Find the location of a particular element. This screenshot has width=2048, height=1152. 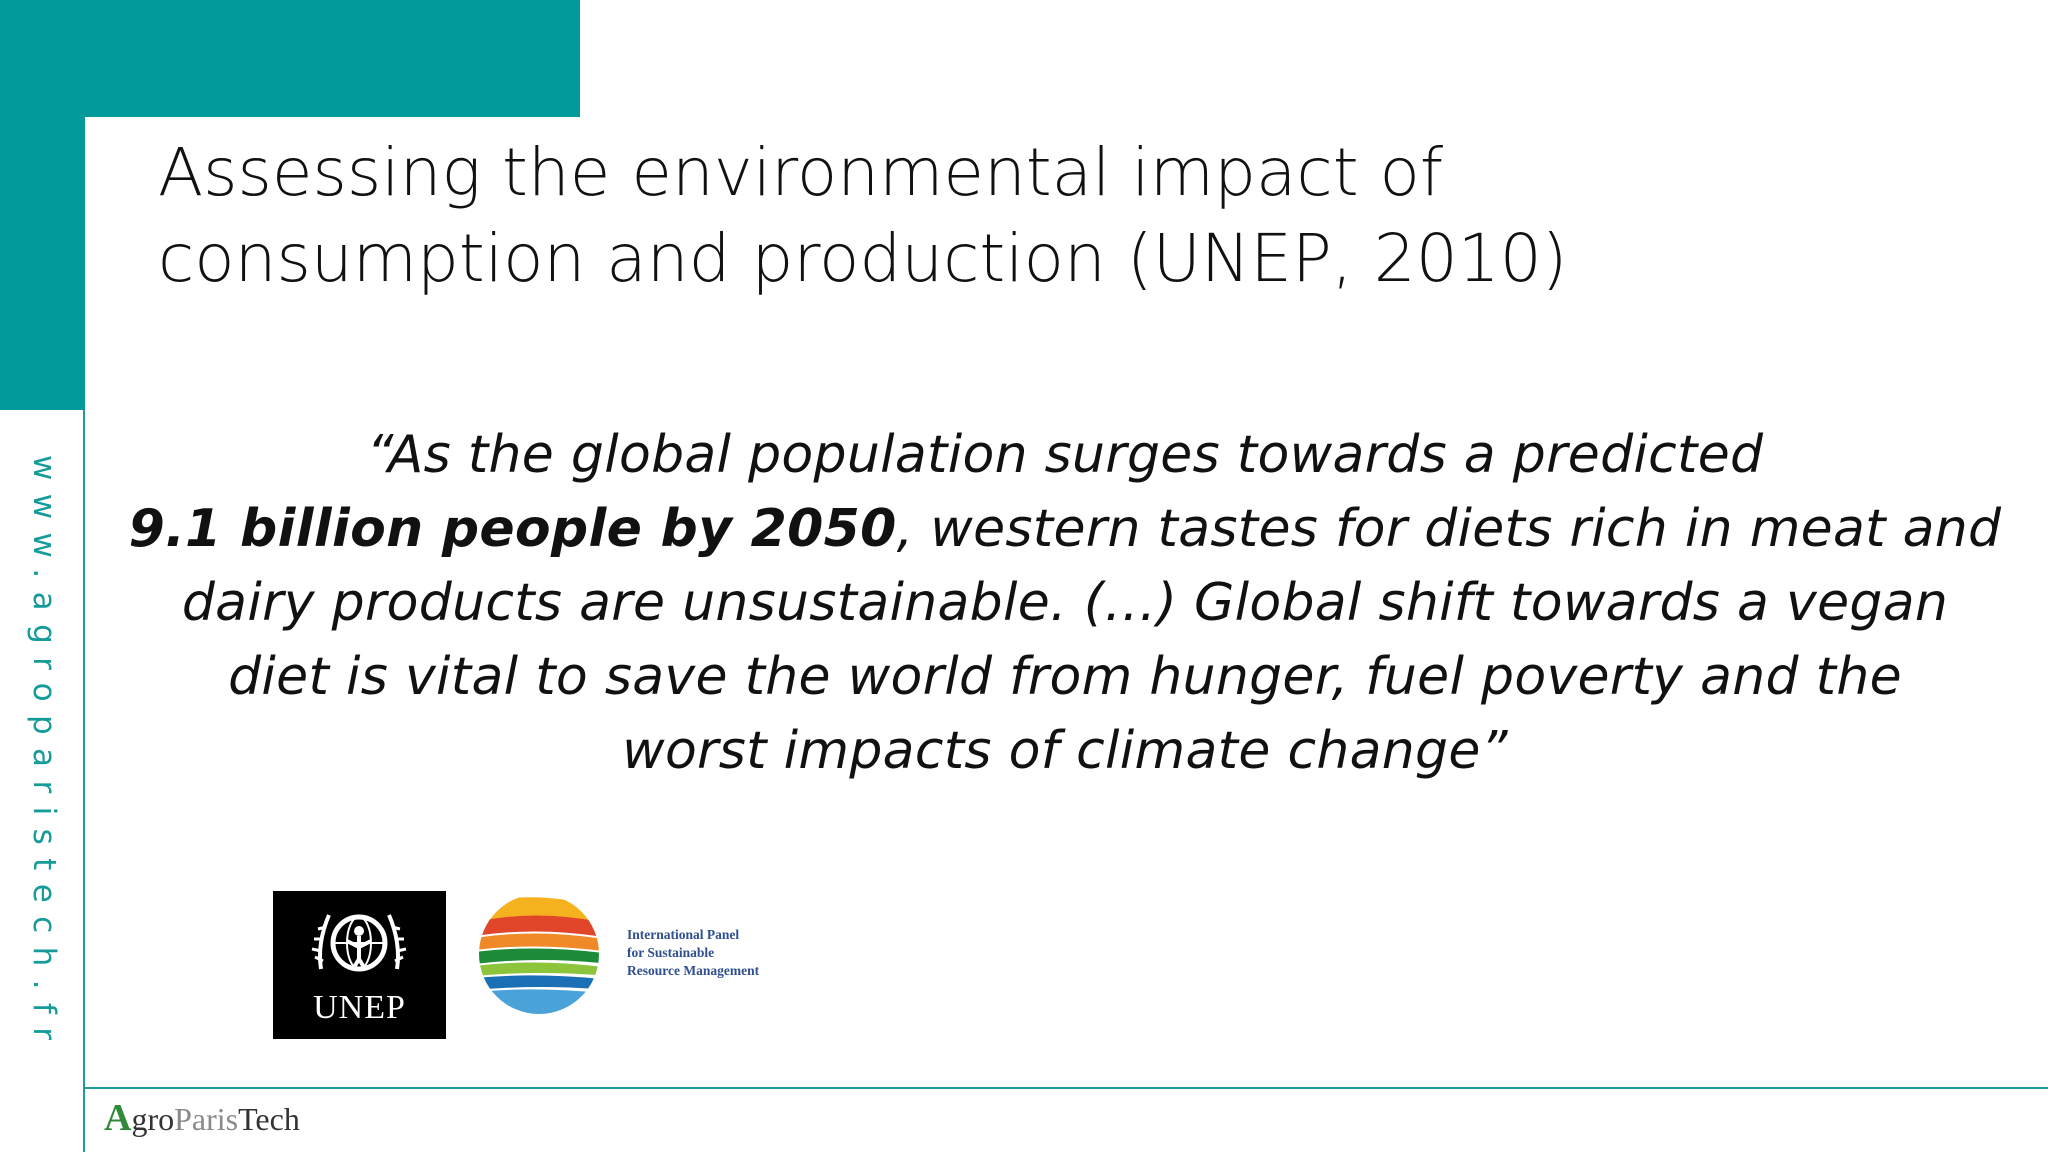

apt-a: A is located at coordinates (118, 1118).